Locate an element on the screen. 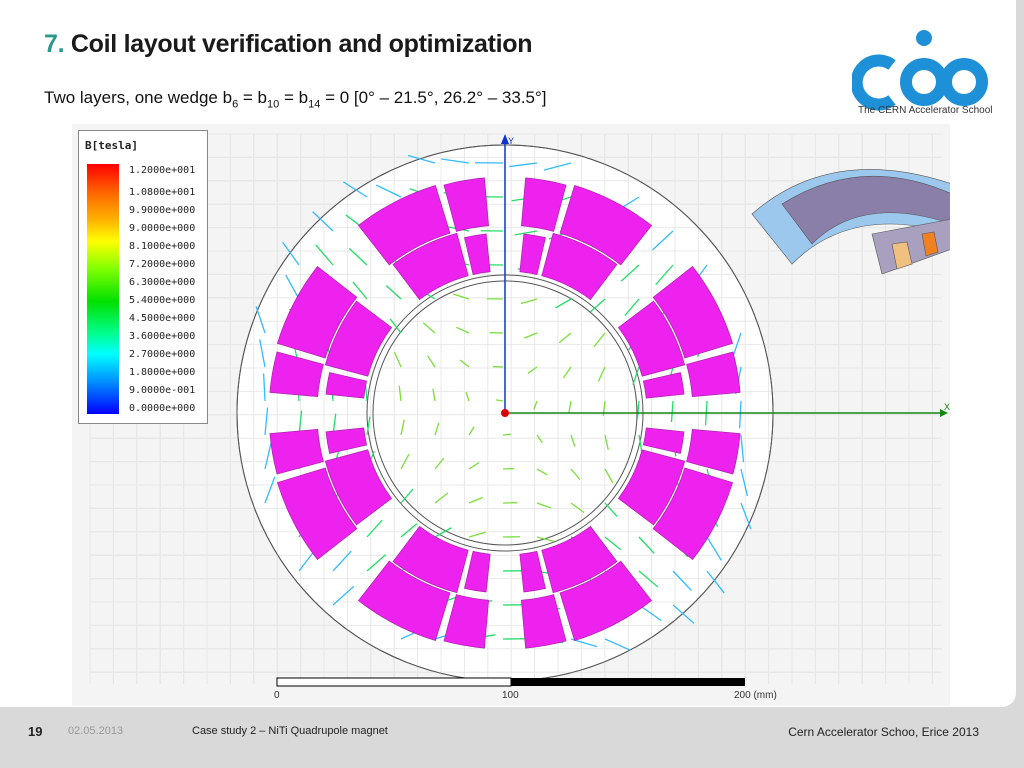  sub-eq2: = b is located at coordinates (294, 97).